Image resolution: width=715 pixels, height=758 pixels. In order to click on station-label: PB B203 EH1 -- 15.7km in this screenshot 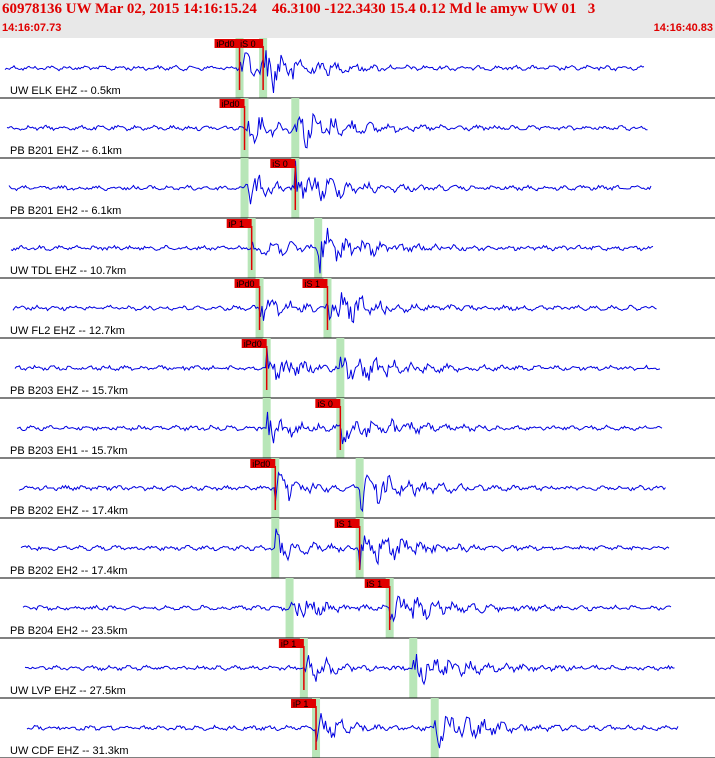, I will do `click(68, 451)`.